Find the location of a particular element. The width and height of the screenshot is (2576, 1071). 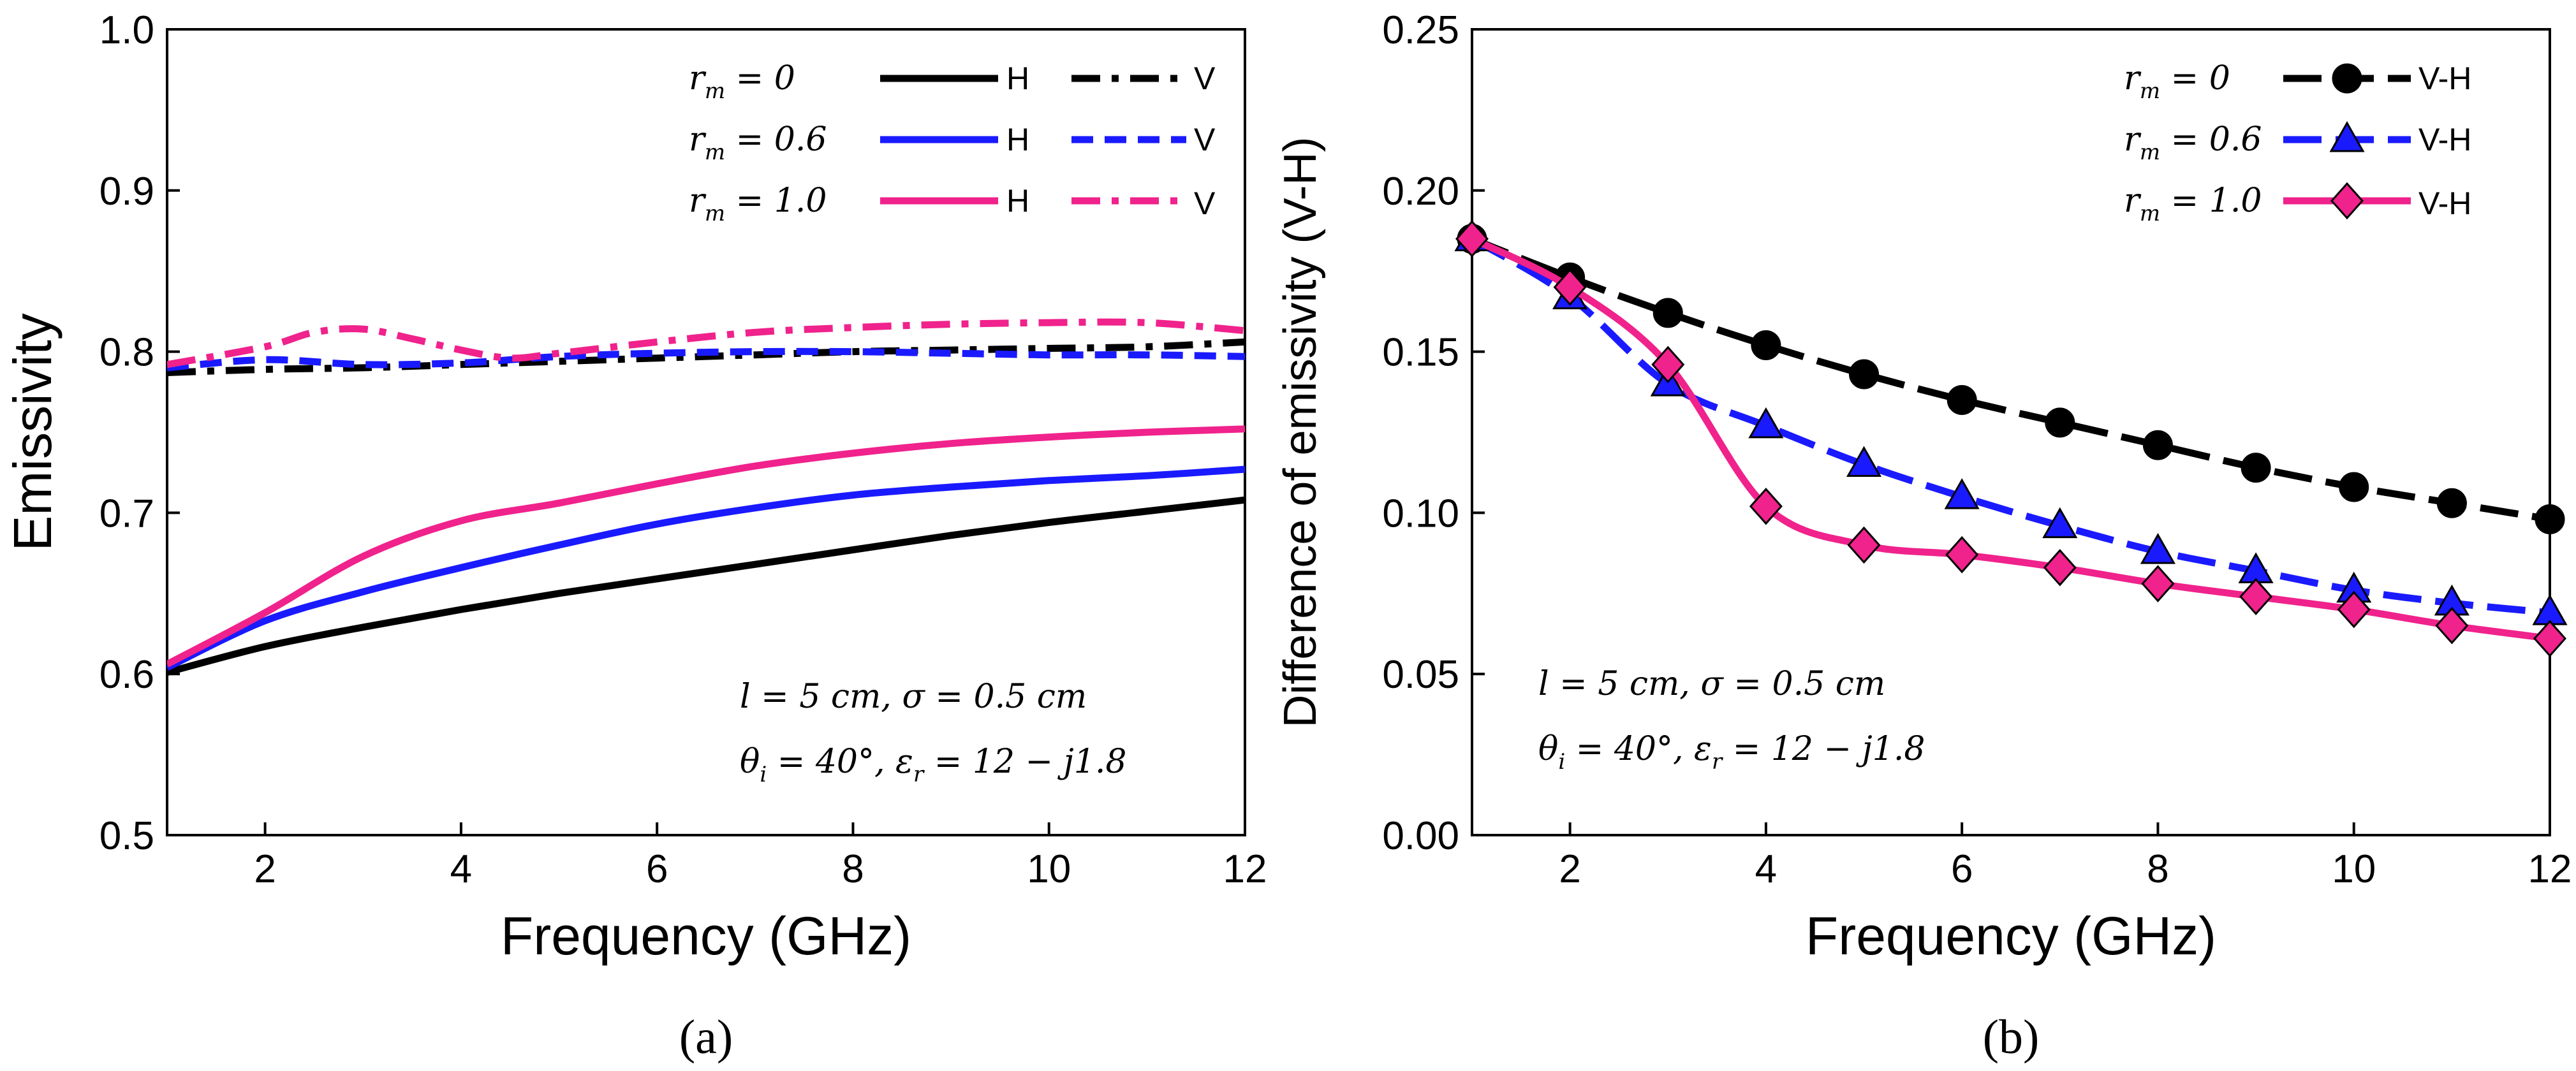

panel-b-y-axis-label: Difference of emissivity (V-H) is located at coordinates (1300, 432).